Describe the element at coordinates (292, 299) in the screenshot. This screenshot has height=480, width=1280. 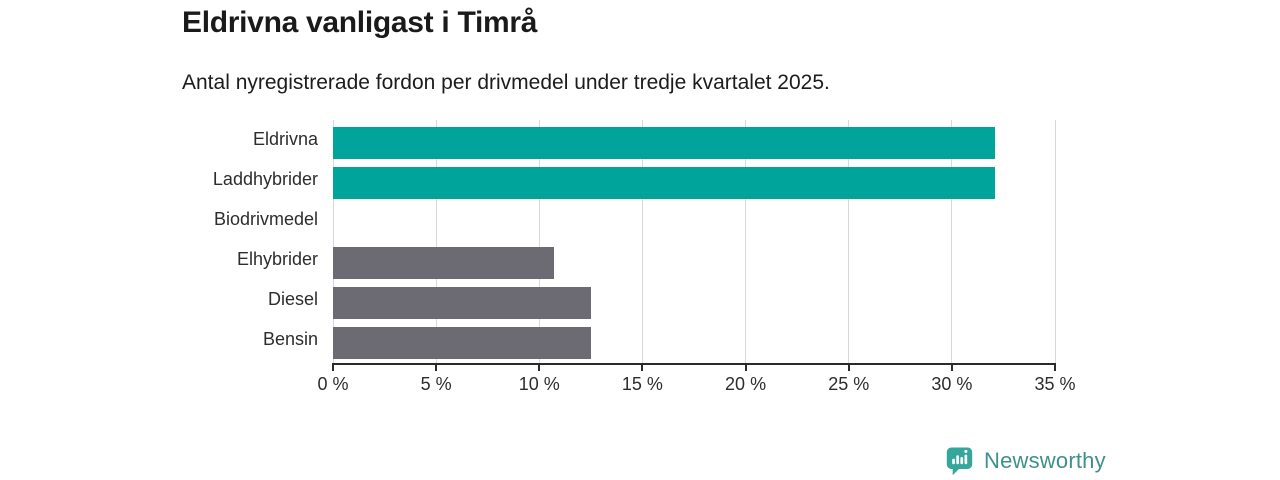
I see `category-label: Diesel` at that location.